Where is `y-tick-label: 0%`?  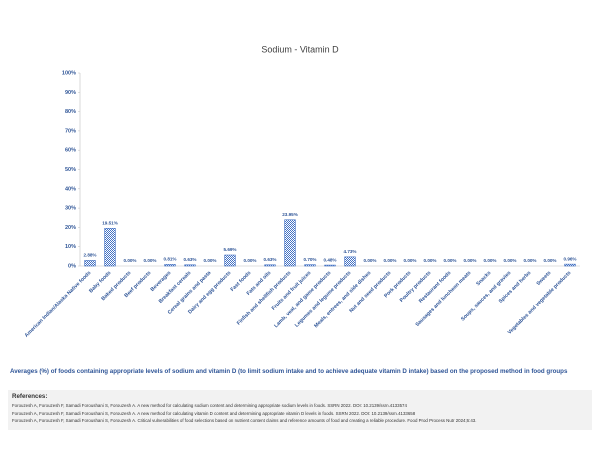
y-tick-label: 0% is located at coordinates (72, 266).